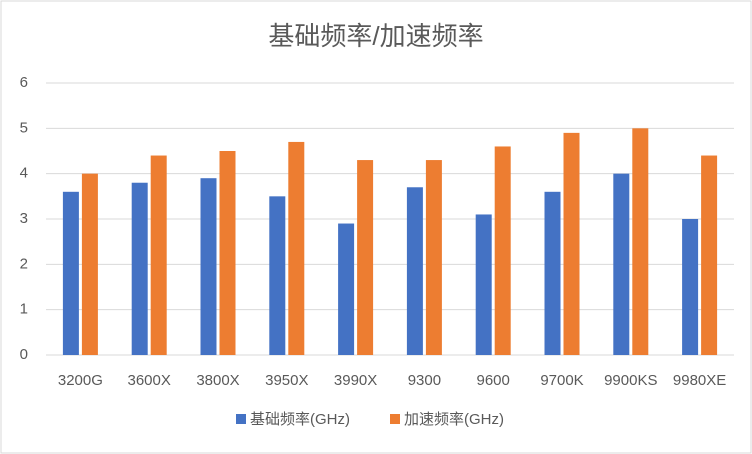 This screenshot has height=454, width=752. What do you see at coordinates (80, 380) in the screenshot?
I see `x-tick-label: 3200G` at bounding box center [80, 380].